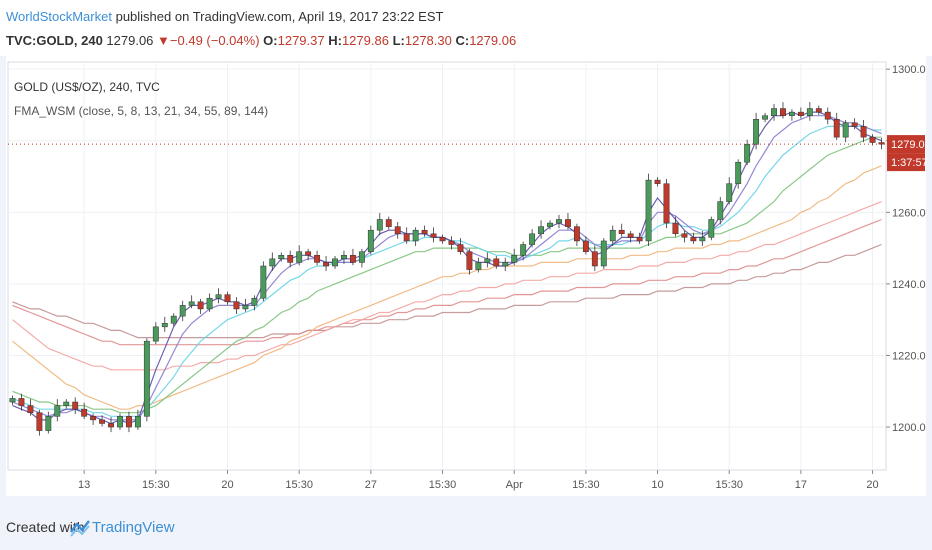 This screenshot has width=932, height=550. I want to click on y-tick-label: 1200.00, so click(909, 428).